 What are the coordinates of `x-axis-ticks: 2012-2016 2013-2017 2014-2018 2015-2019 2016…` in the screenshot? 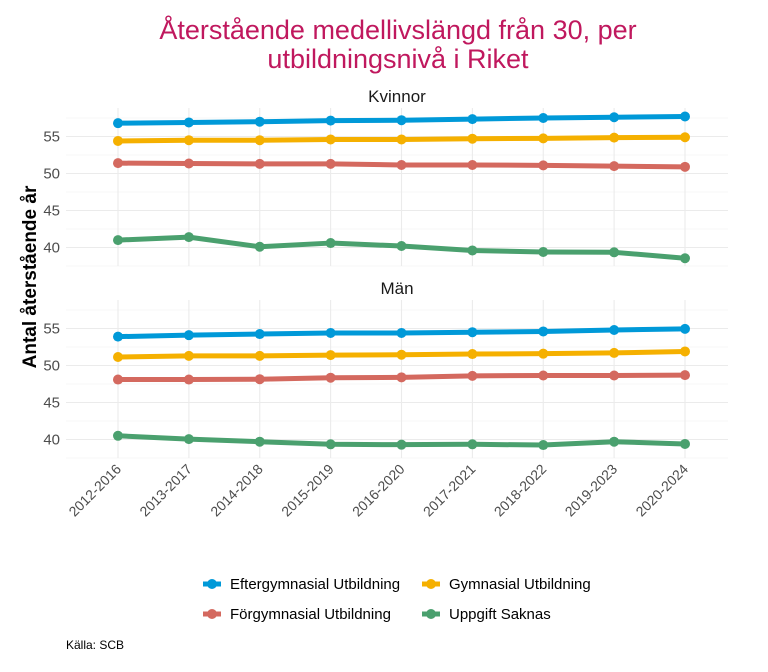 It's located at (378, 490).